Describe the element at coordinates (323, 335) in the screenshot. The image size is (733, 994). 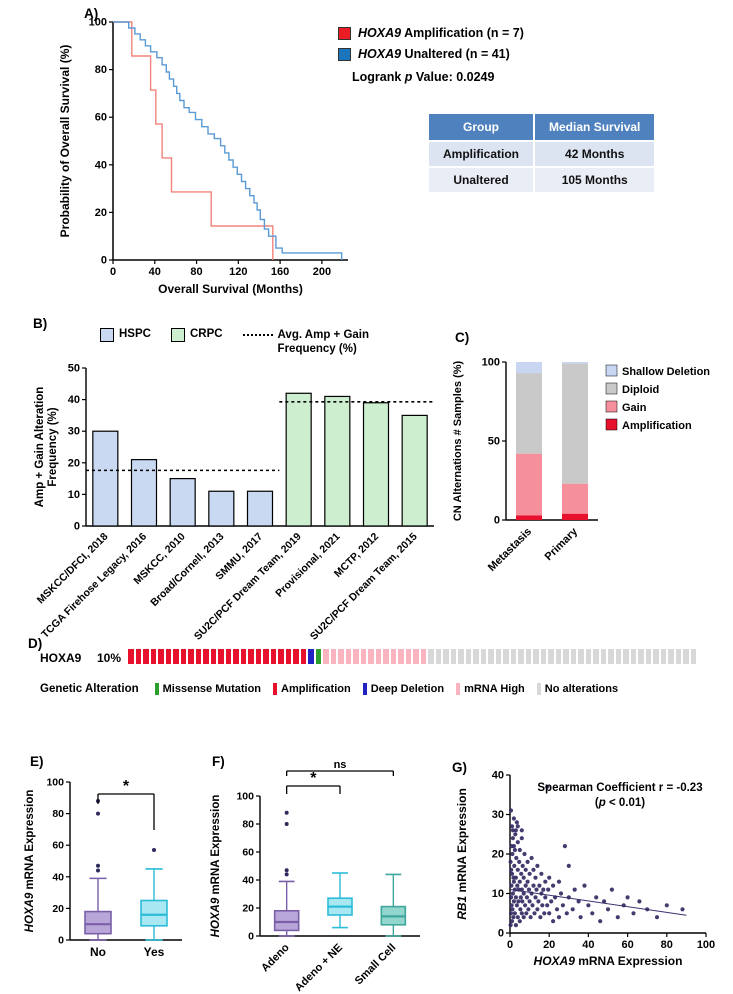
I see `avg-label-line1: Avg. Amp + Gain` at that location.